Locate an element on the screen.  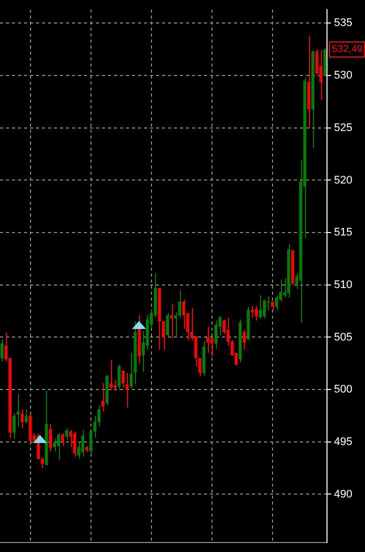
y-tick-label: 495 is located at coordinates (343, 442).